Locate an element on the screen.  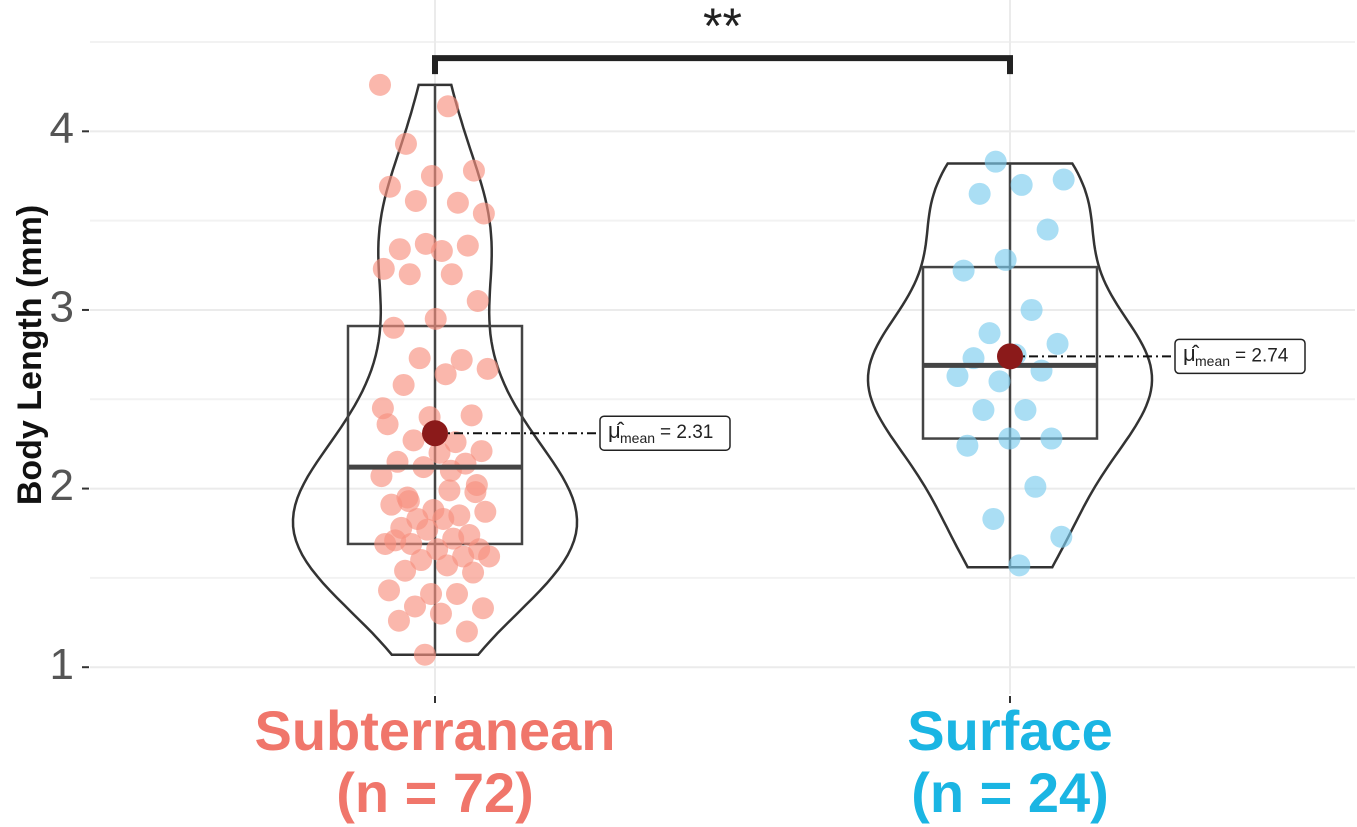
y-tick-label: 2 is located at coordinates (62, 485).